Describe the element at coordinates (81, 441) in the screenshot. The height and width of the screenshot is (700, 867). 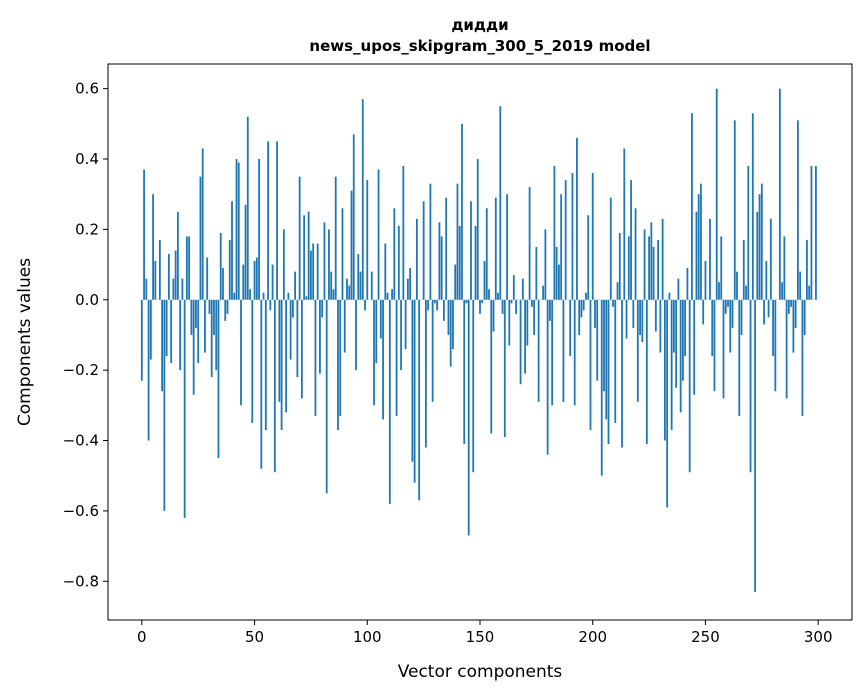
I see `y-tick-label: −0.4` at that location.